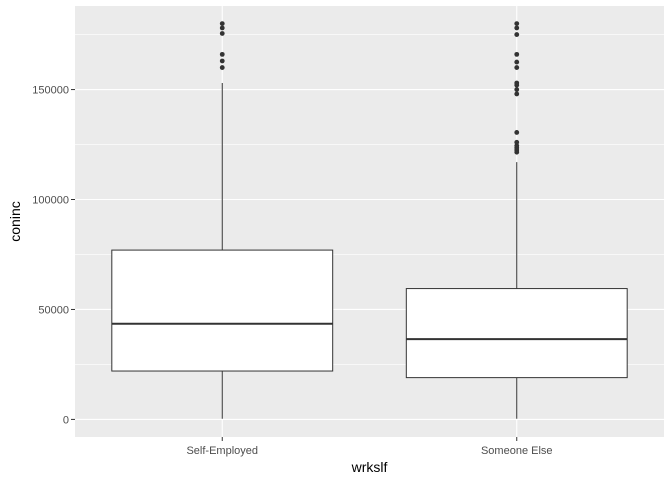  Describe the element at coordinates (50, 91) in the screenshot. I see `y-tick-label: 150000` at that location.